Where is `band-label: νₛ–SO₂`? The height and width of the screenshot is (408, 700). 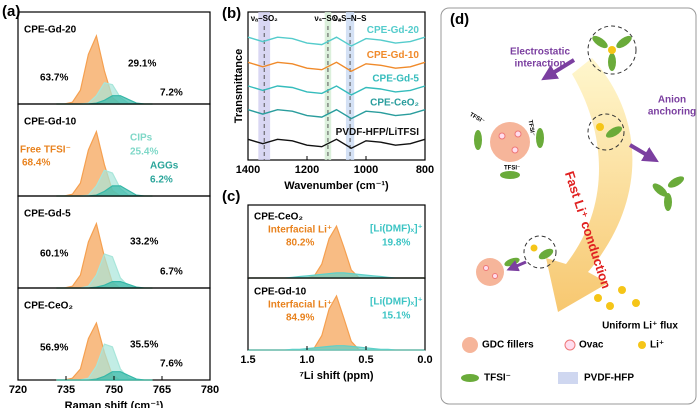
band-label: νₛ–SO₂ is located at coordinates (328, 18).